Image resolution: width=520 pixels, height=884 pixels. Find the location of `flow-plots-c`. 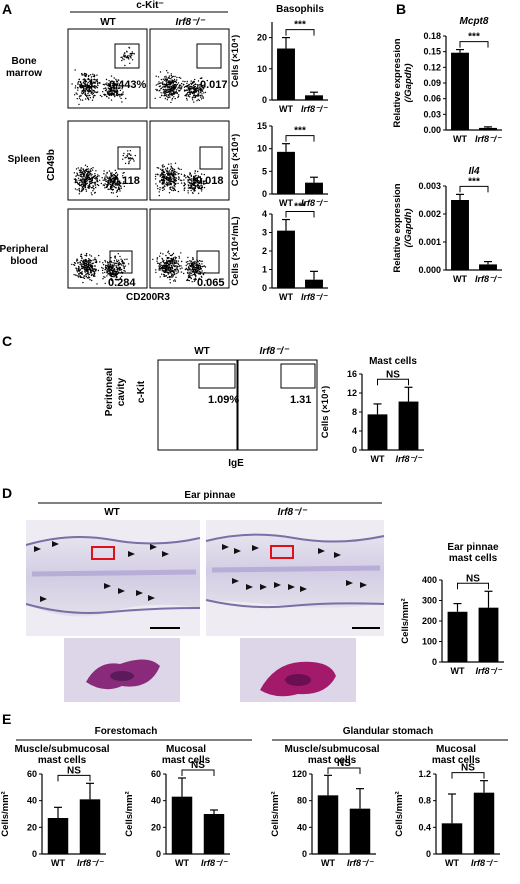

flow-plots-c is located at coordinates (237, 405).